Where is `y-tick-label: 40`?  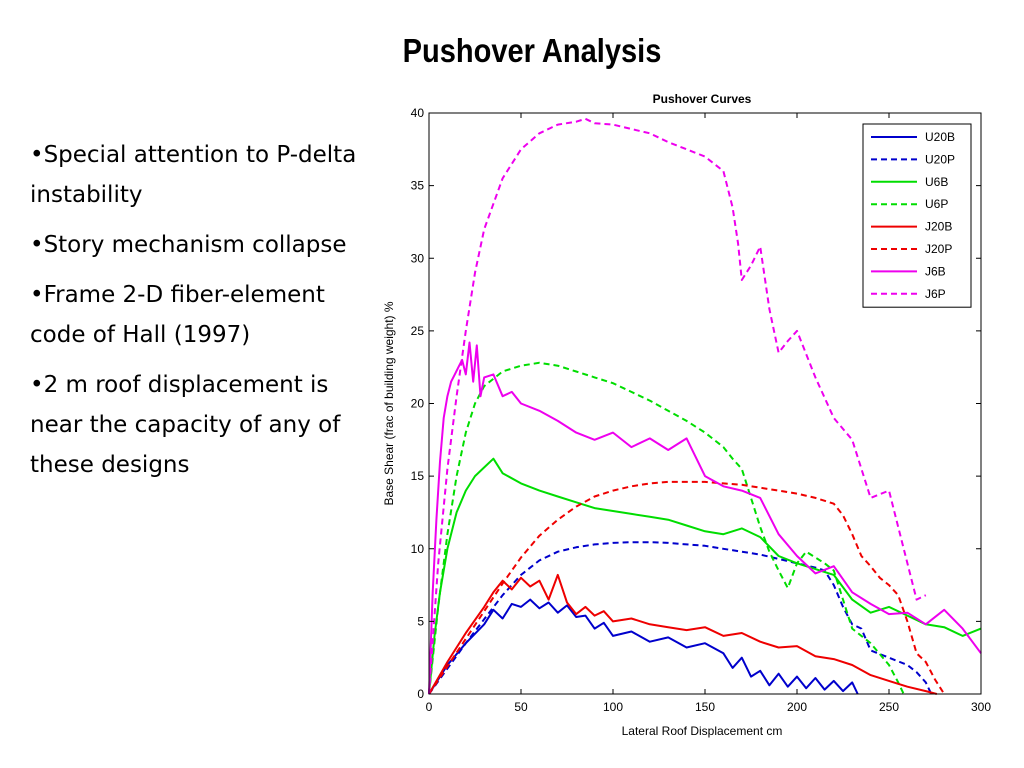 y-tick-label: 40 is located at coordinates (418, 113).